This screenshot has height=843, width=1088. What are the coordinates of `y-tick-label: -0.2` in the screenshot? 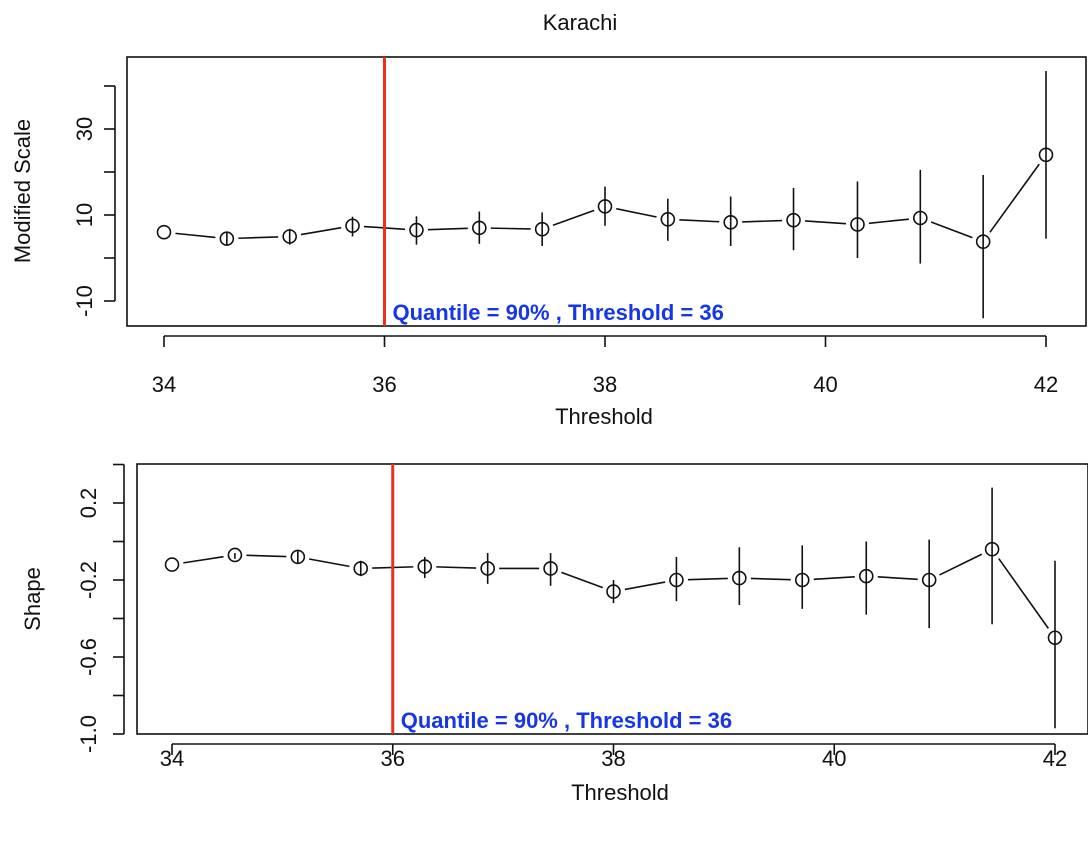 It's located at (88, 580).